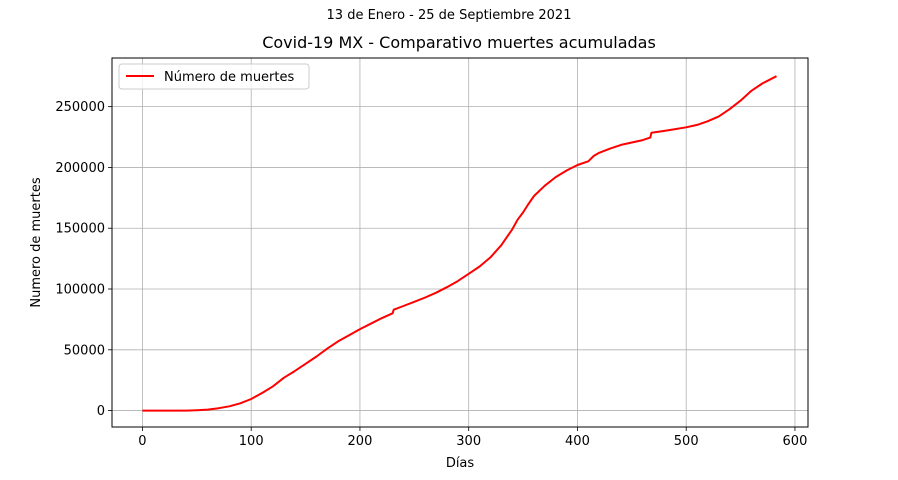 The height and width of the screenshot is (480, 898). Describe the element at coordinates (468, 441) in the screenshot. I see `x-tick-label: 300` at that location.